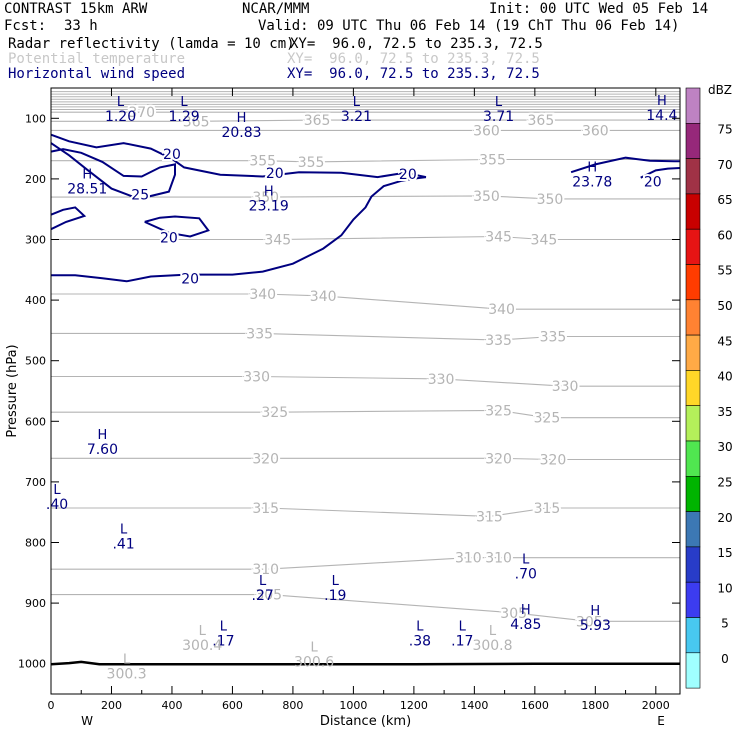  Describe the element at coordinates (416, 44) in the screenshot. I see `field-radar-xy: XY= 96.0, 72.5 to 235.3, 72.5` at that location.